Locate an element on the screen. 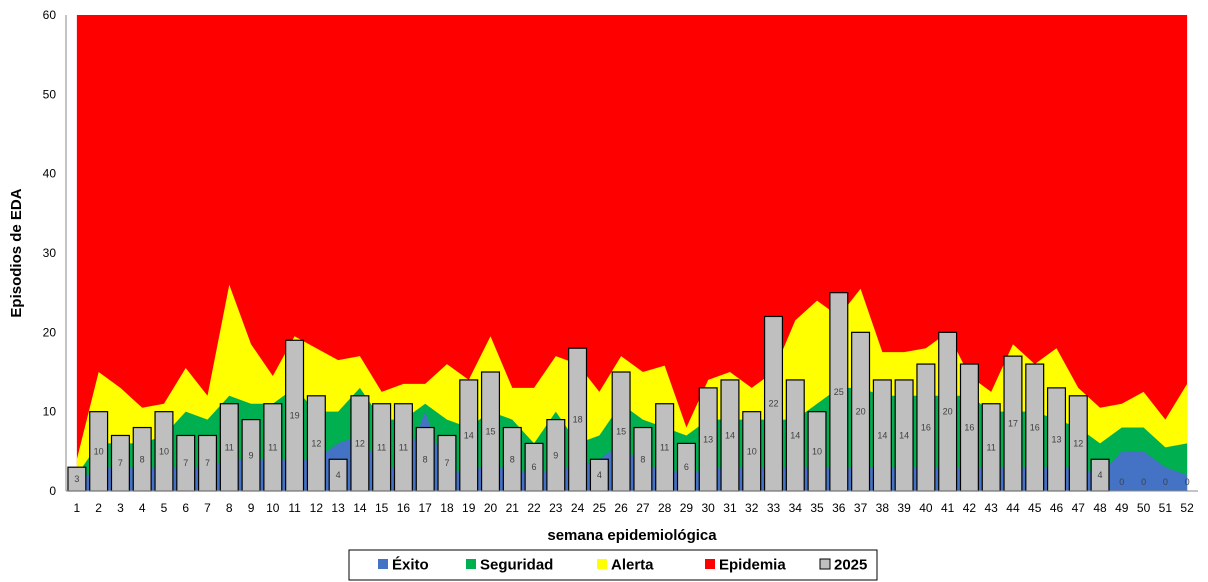  x-tick-label: 37 is located at coordinates (861, 508).